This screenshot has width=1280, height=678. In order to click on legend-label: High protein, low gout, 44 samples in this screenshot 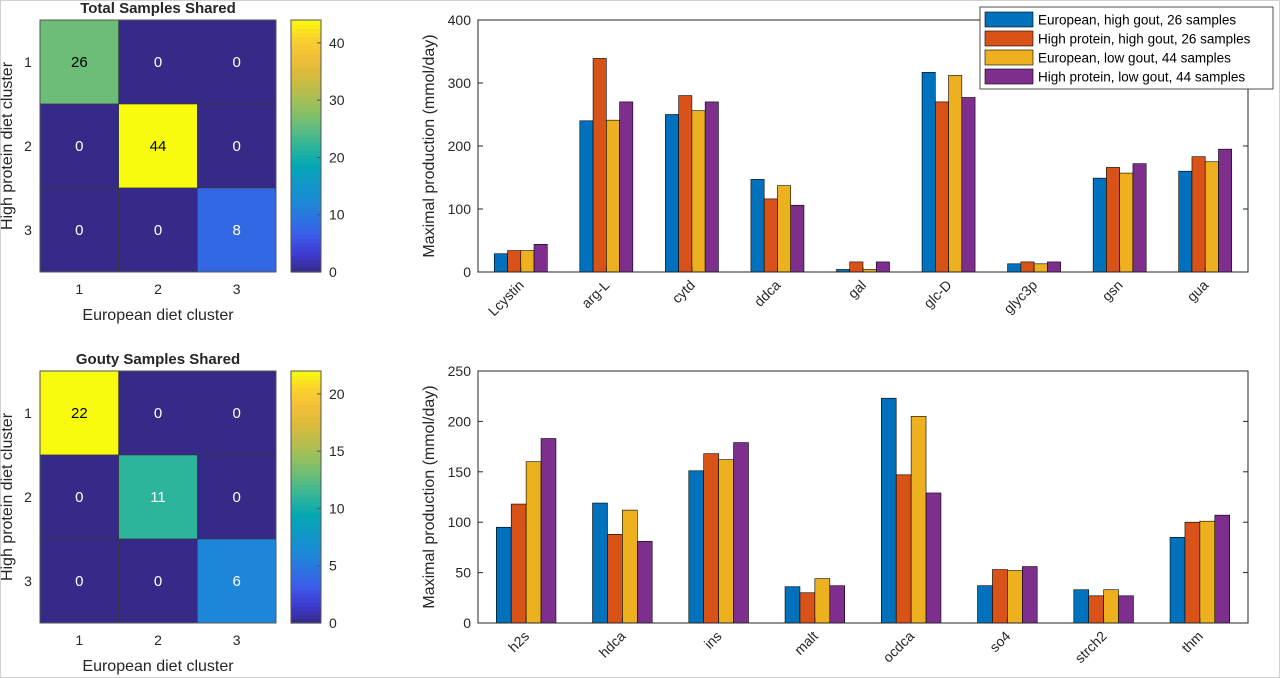, I will do `click(1141, 77)`.